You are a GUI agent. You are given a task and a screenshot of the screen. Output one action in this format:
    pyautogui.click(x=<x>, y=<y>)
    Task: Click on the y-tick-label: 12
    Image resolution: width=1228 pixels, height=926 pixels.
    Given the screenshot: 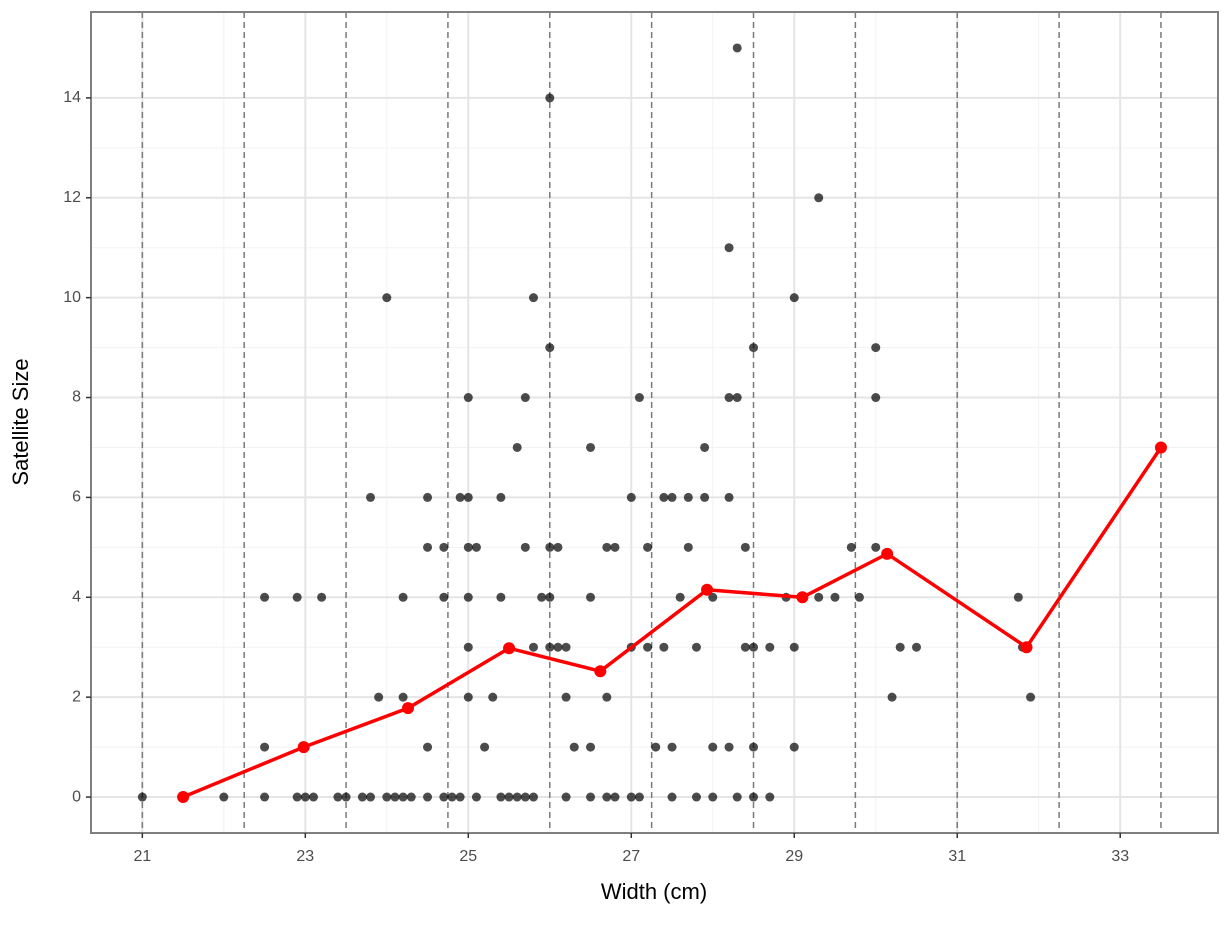 What is the action you would take?
    pyautogui.click(x=72, y=197)
    